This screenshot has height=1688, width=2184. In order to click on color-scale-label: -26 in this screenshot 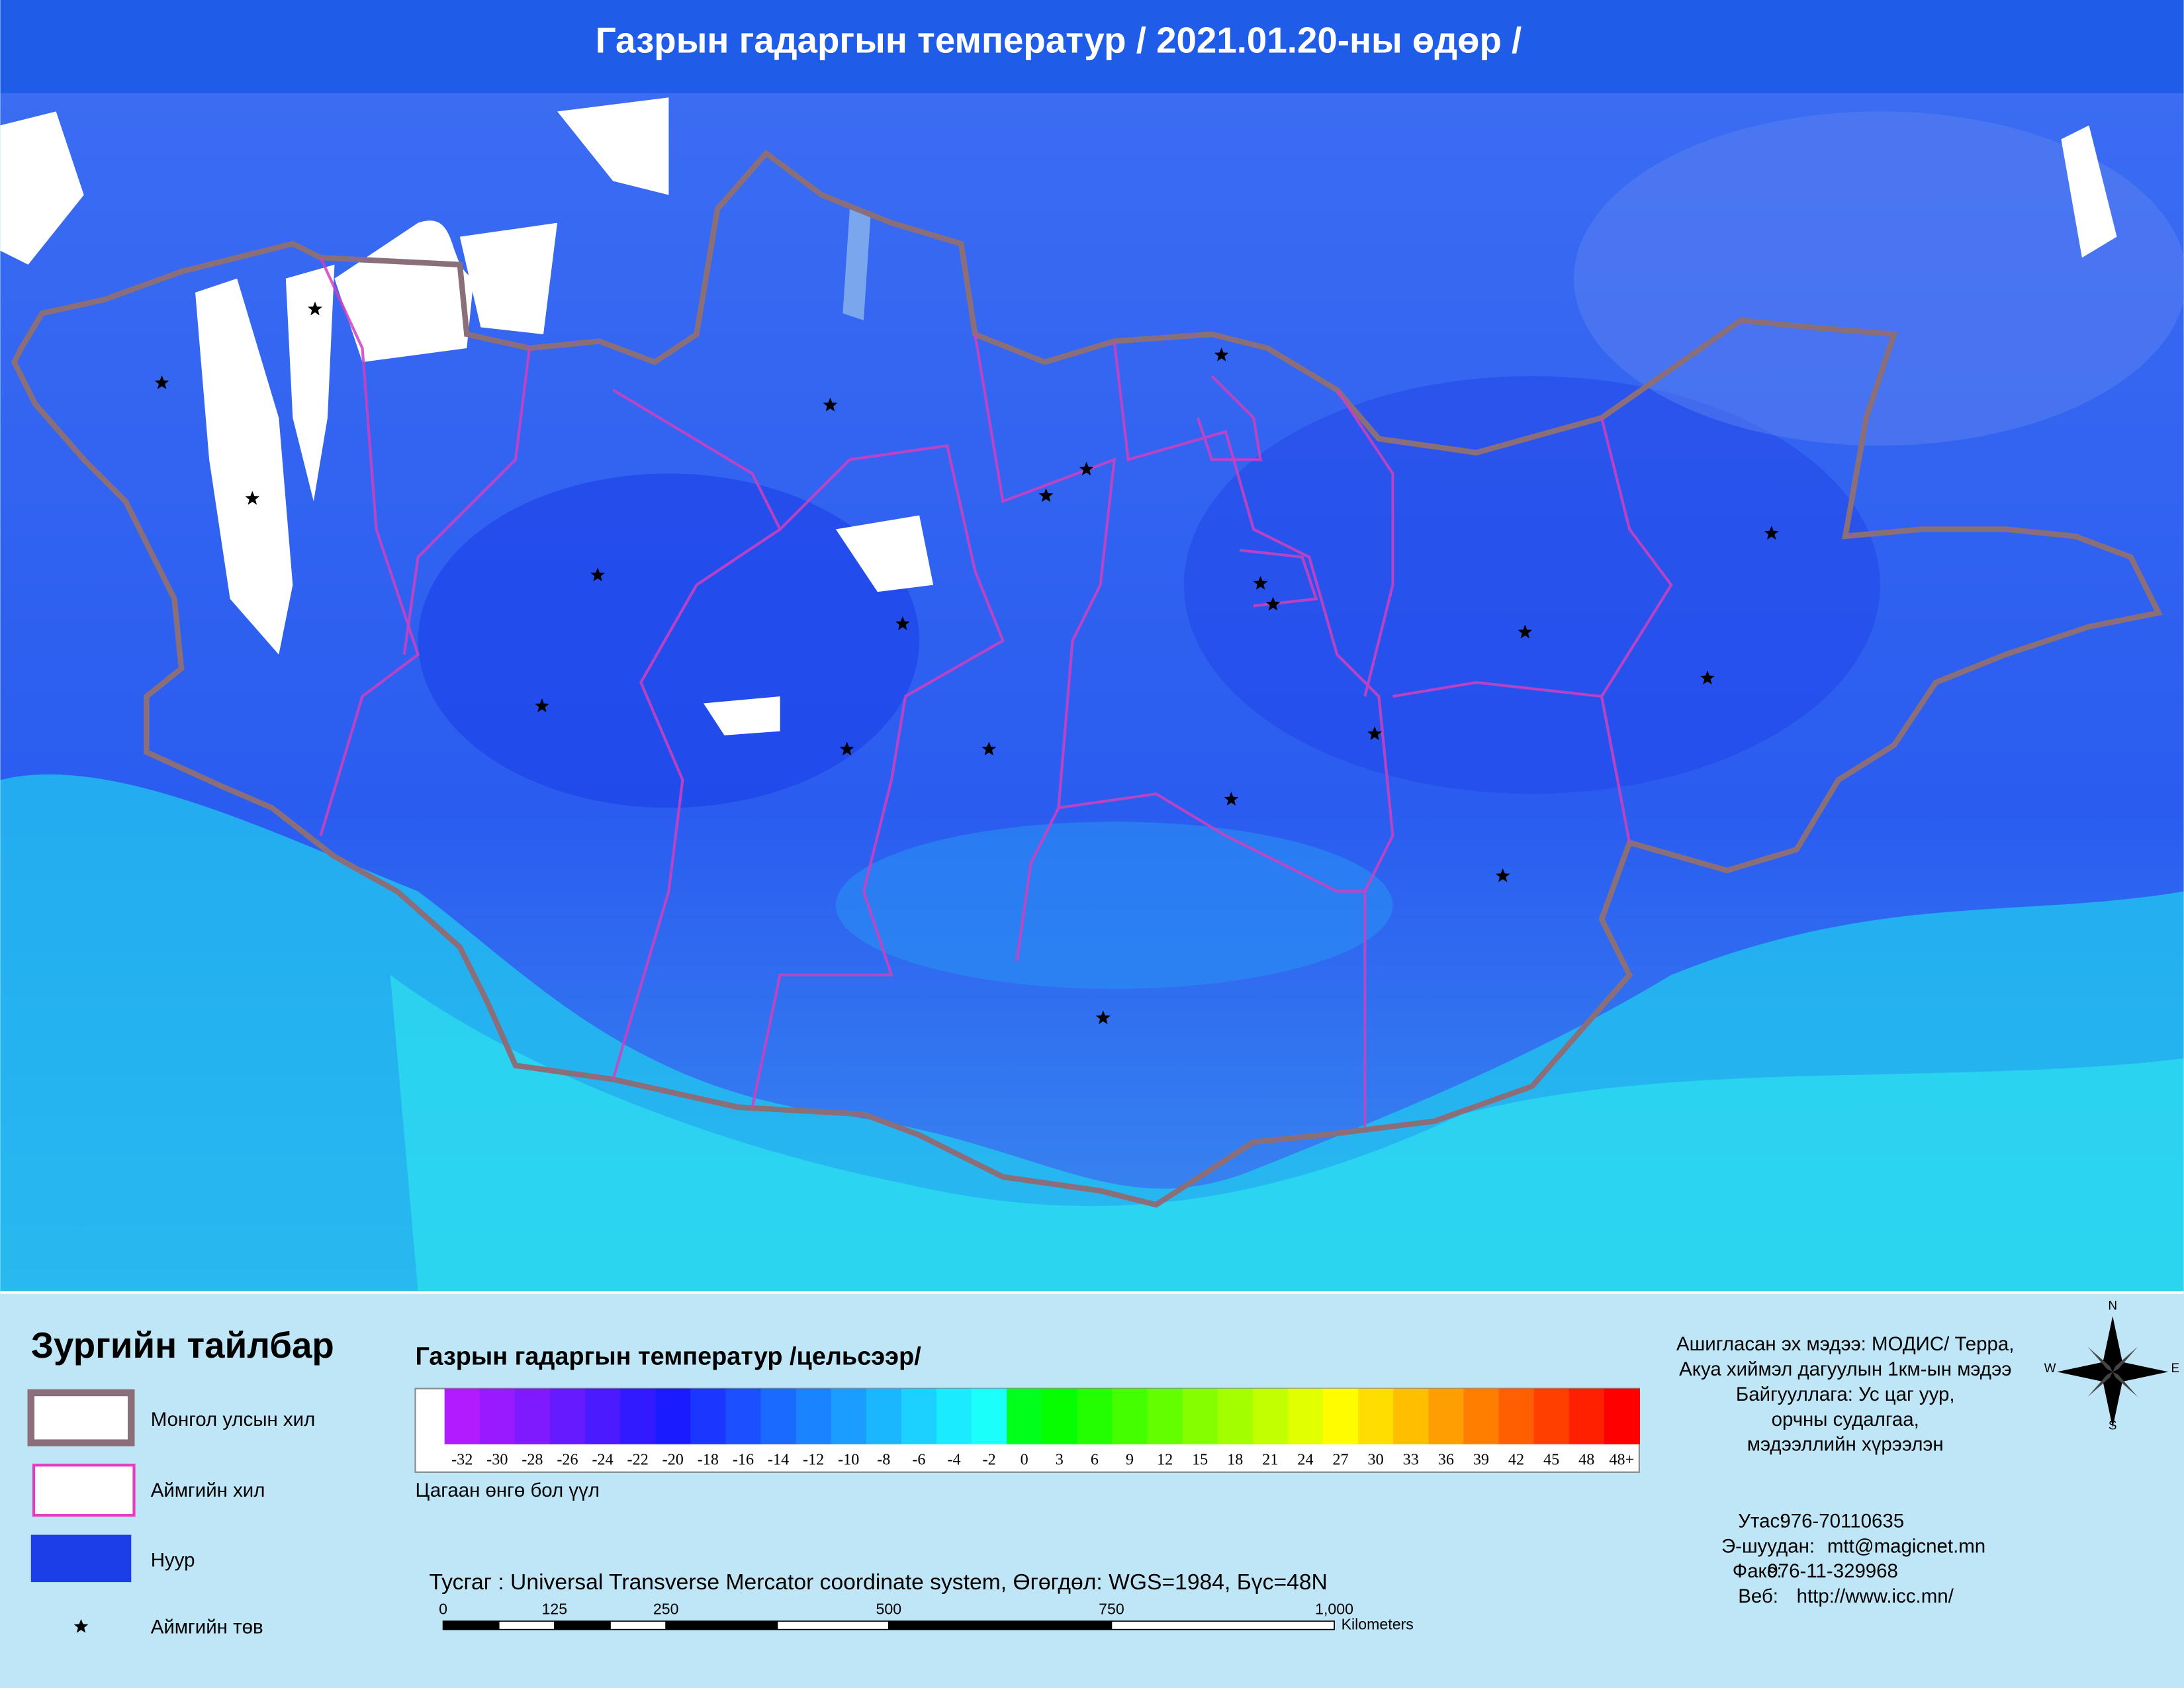, I will do `click(567, 1460)`.